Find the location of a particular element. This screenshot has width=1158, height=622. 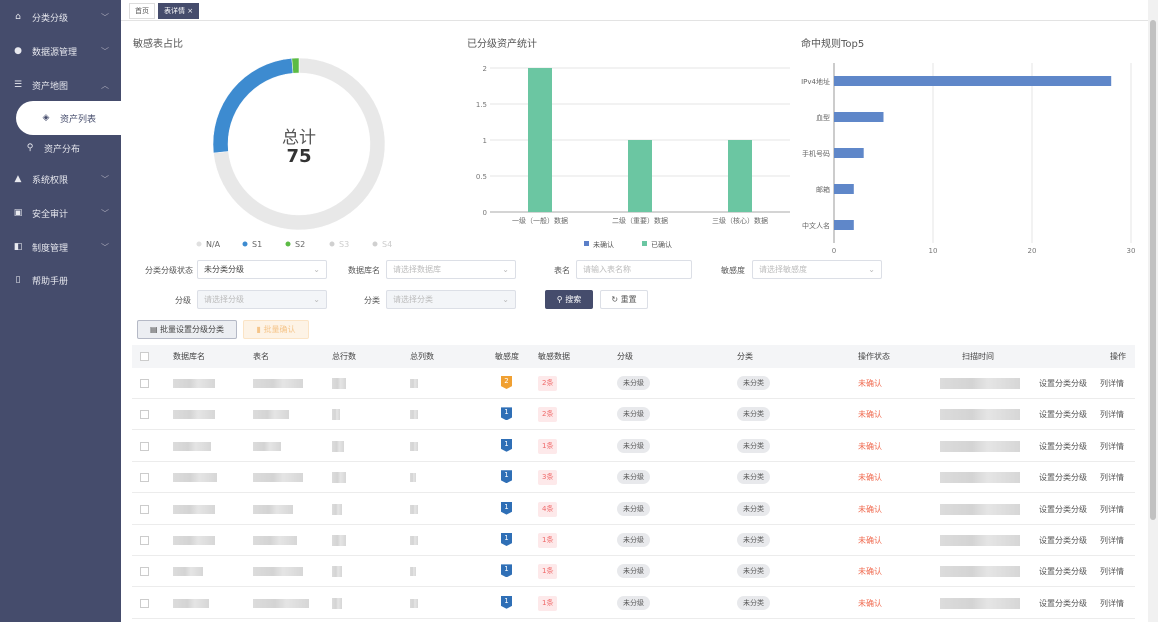

sensitivity-badge: 1 is located at coordinates (506, 571).